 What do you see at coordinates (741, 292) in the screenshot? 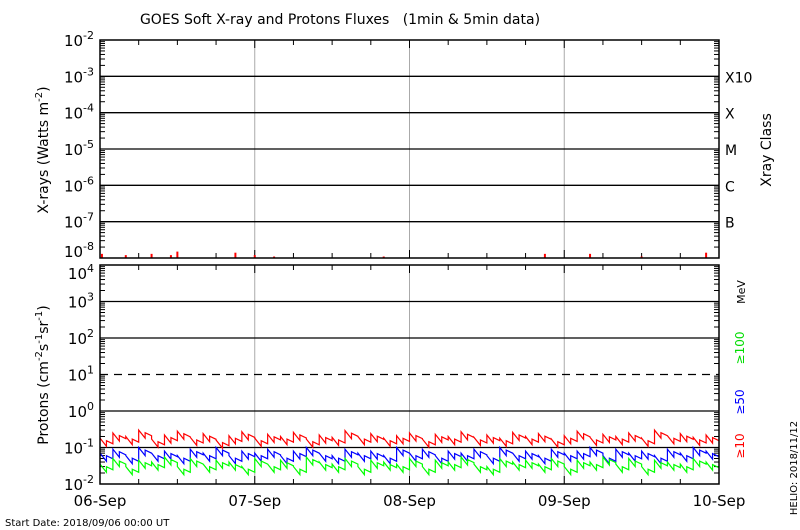
I see `mev-label: MeV` at bounding box center [741, 292].